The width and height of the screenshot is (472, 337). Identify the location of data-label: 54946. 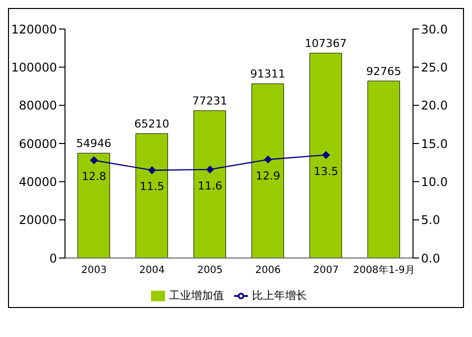
(94, 143).